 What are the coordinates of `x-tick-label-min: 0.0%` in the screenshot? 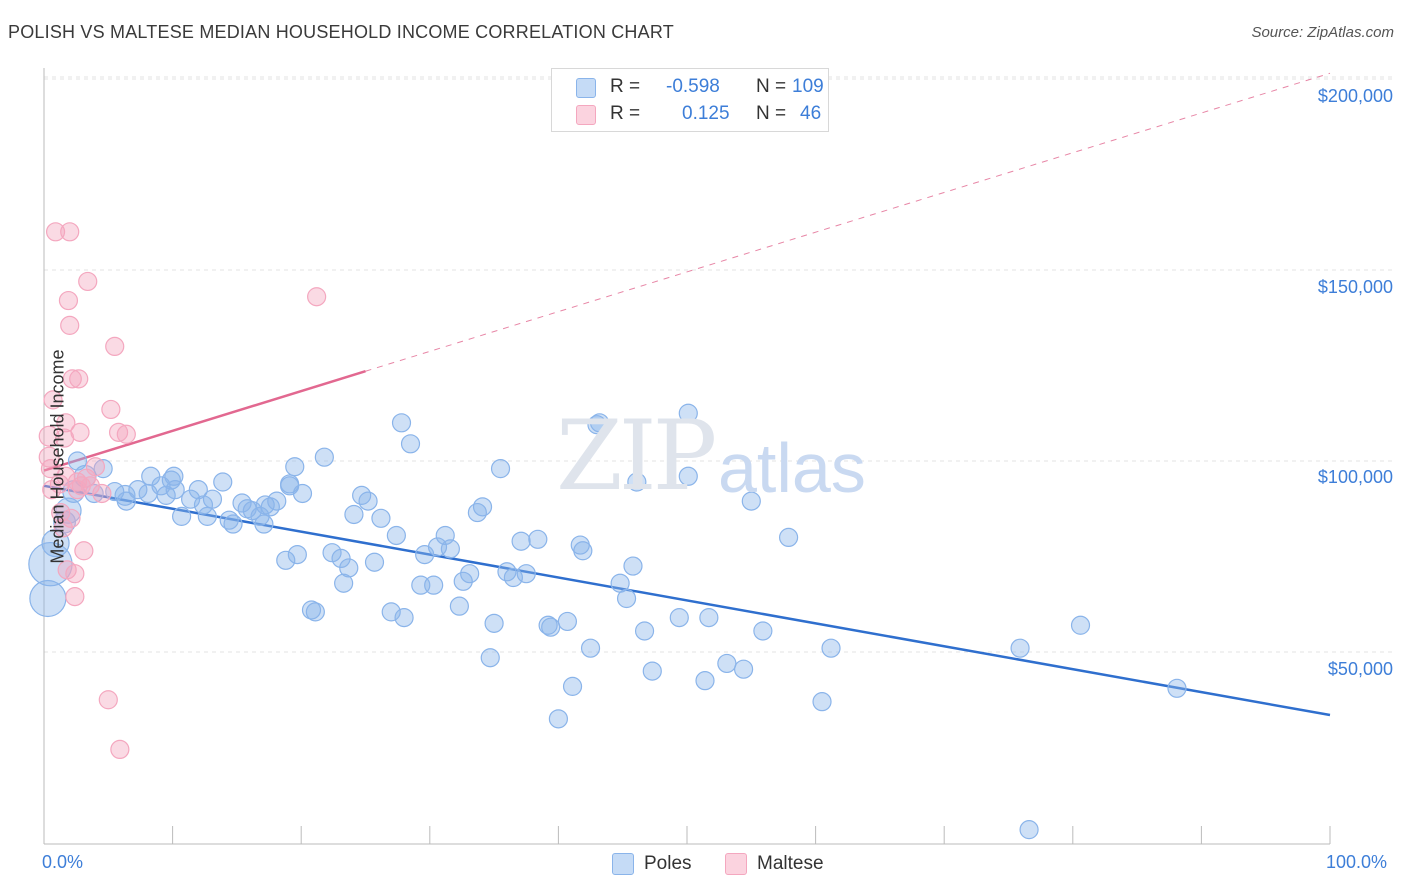 It's located at (63, 862).